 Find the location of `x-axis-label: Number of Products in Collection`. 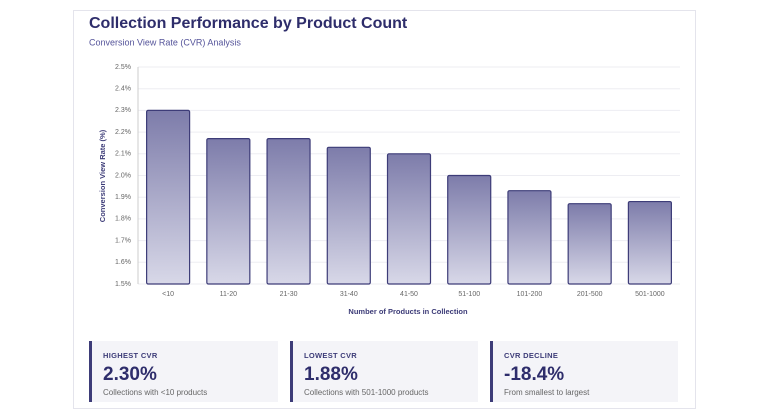

x-axis-label: Number of Products in Collection is located at coordinates (408, 311).